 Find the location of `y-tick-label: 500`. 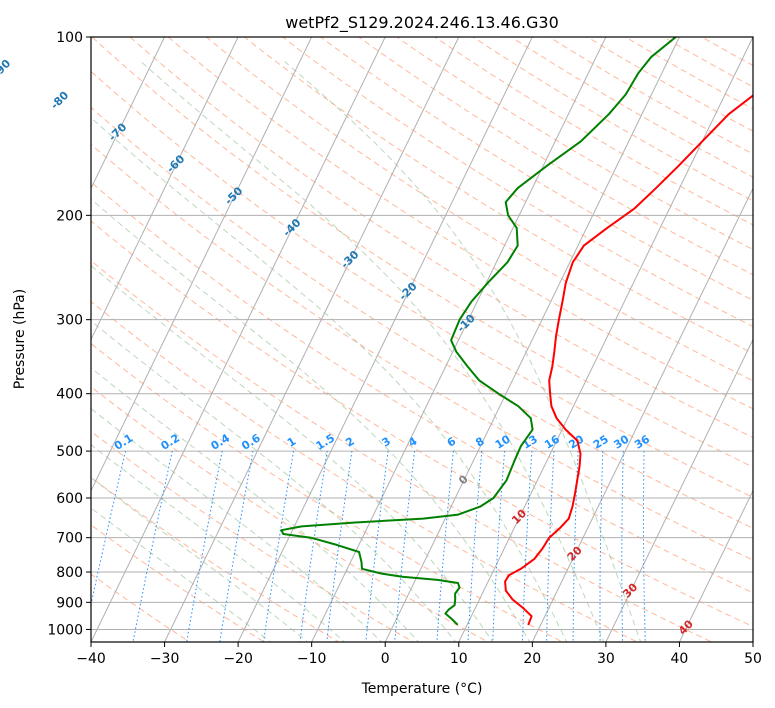

y-tick-label: 500 is located at coordinates (69, 452).